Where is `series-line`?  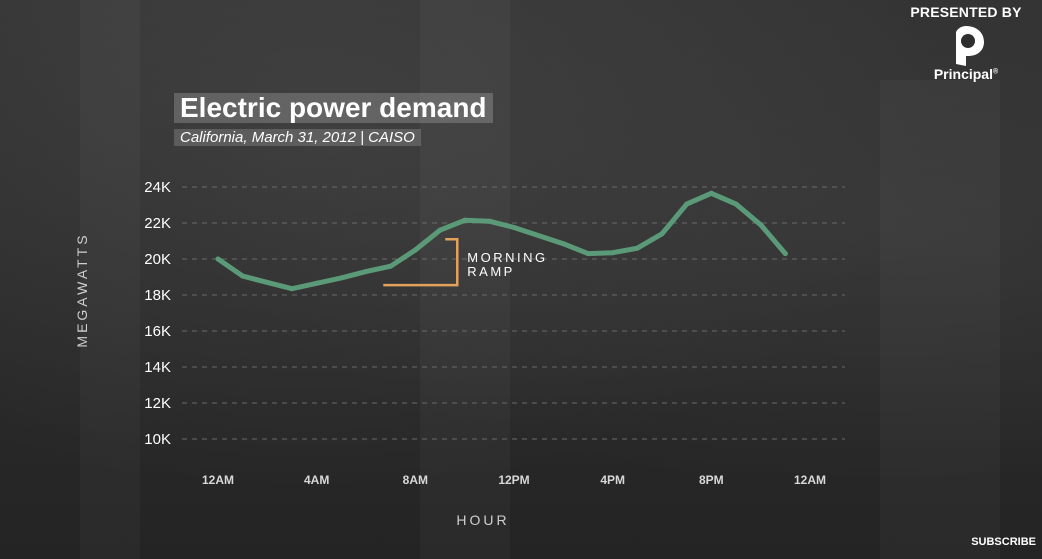
series-line is located at coordinates (501, 241).